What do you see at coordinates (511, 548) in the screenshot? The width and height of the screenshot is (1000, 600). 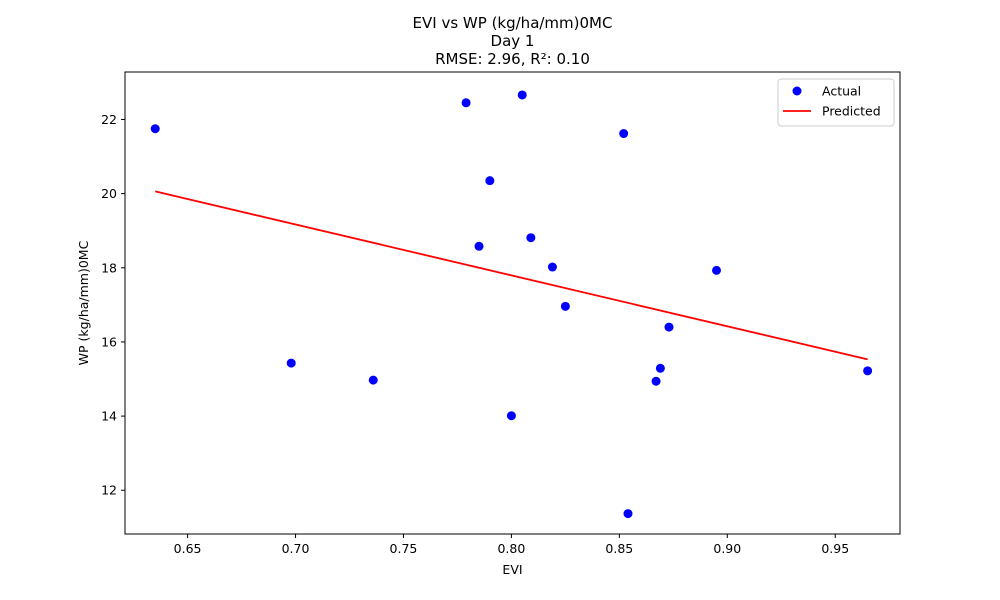 I see `x-tick-label: 0.80` at bounding box center [511, 548].